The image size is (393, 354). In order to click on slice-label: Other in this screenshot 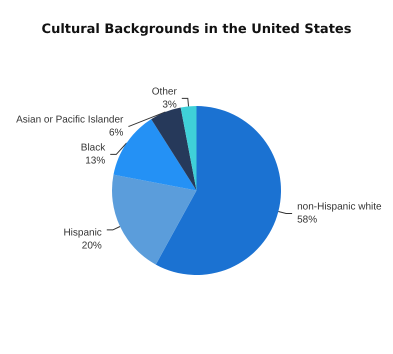, I will do `click(165, 92)`.